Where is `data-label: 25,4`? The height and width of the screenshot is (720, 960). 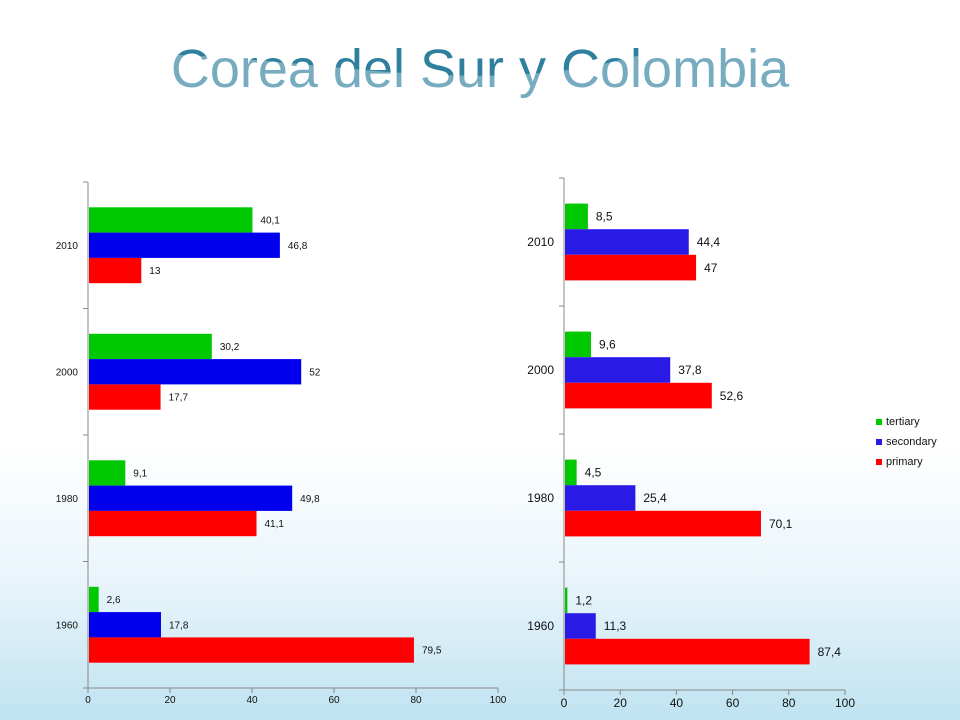 data-label: 25,4 is located at coordinates (655, 498).